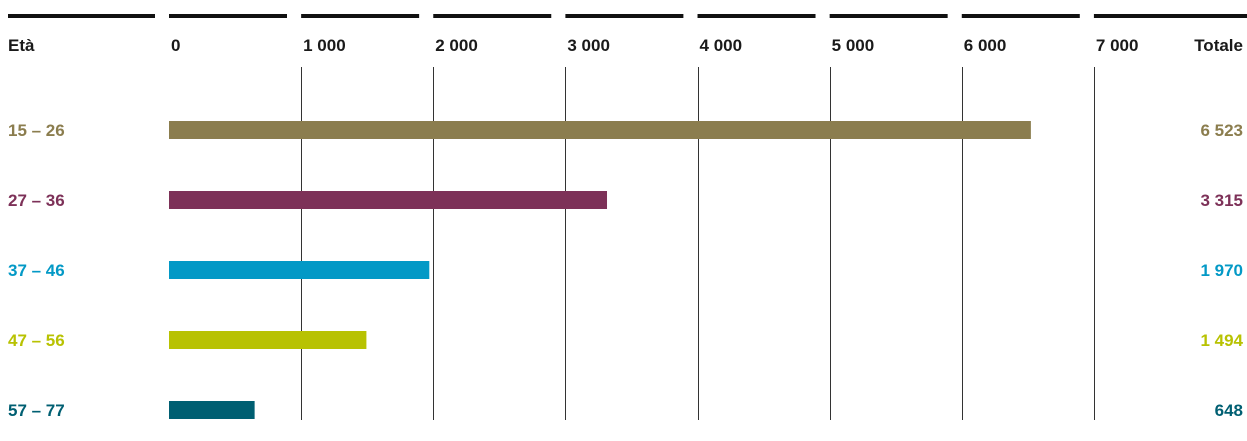 Image resolution: width=1247 pixels, height=441 pixels. Describe the element at coordinates (36, 270) in the screenshot. I see `category-label: 37 – 46` at that location.